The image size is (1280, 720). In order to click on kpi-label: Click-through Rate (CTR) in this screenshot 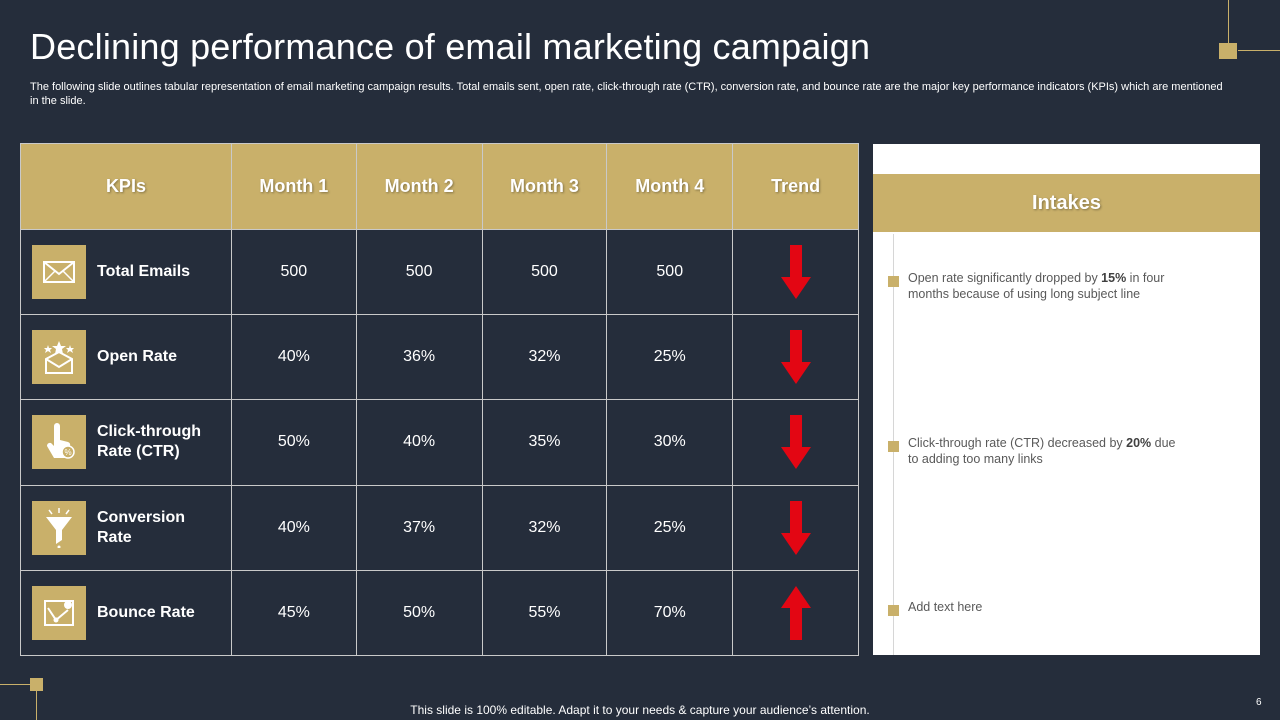, I will do `click(149, 442)`.